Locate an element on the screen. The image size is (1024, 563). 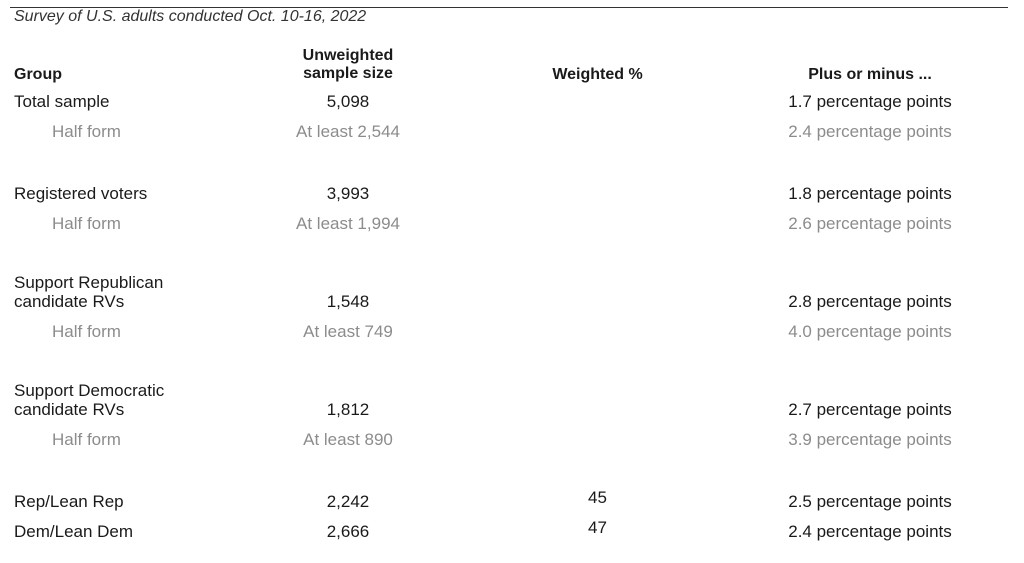
row-moe: 2.8 percentage points is located at coordinates (870, 301).